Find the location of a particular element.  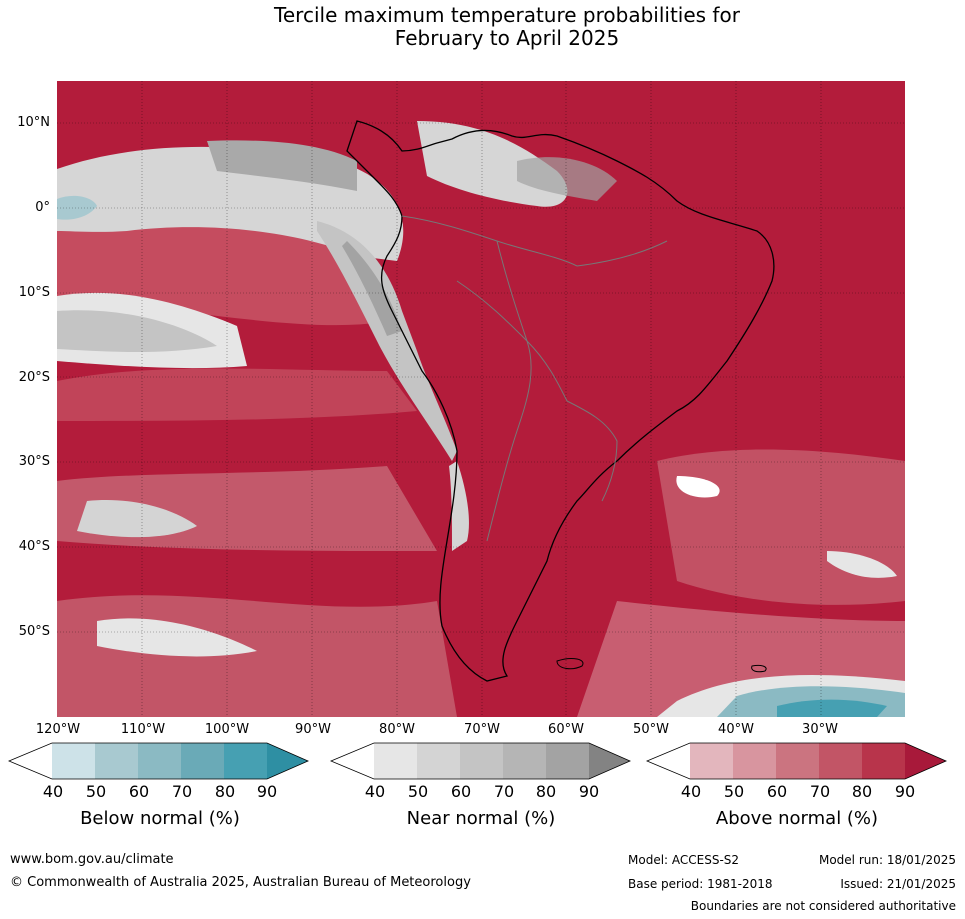

model-run-text: Model run: 18/01/2025 is located at coordinates (887, 860).